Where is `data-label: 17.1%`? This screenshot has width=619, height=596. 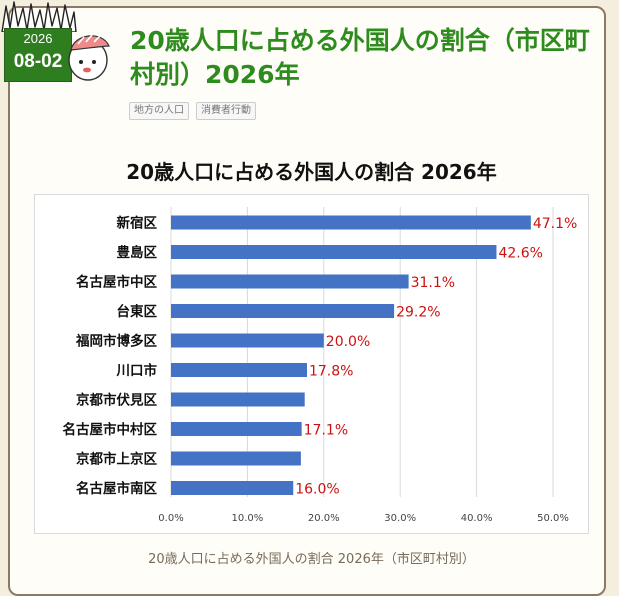 data-label: 17.1% is located at coordinates (326, 431).